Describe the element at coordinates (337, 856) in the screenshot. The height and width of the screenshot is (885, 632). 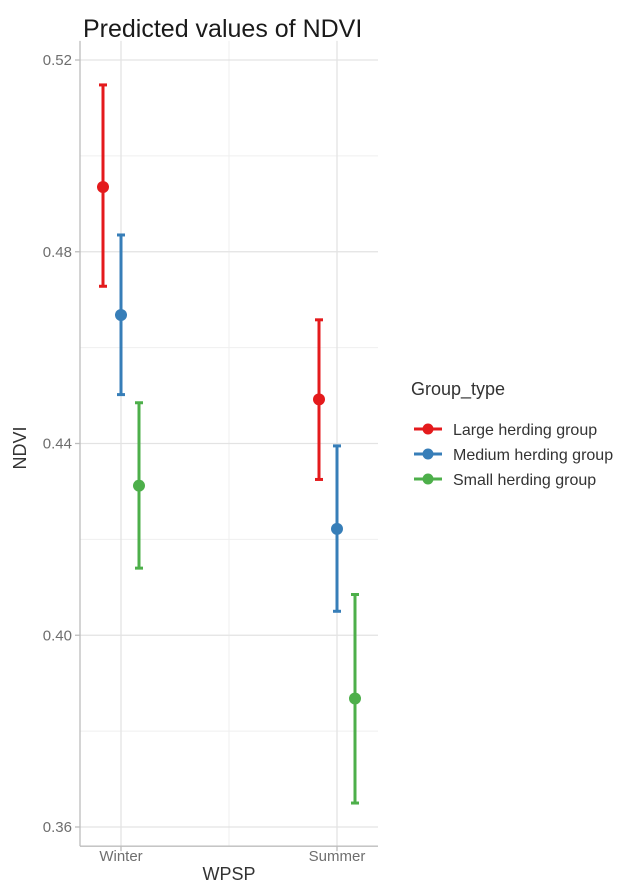
I see `x-tick-label: Summer` at that location.